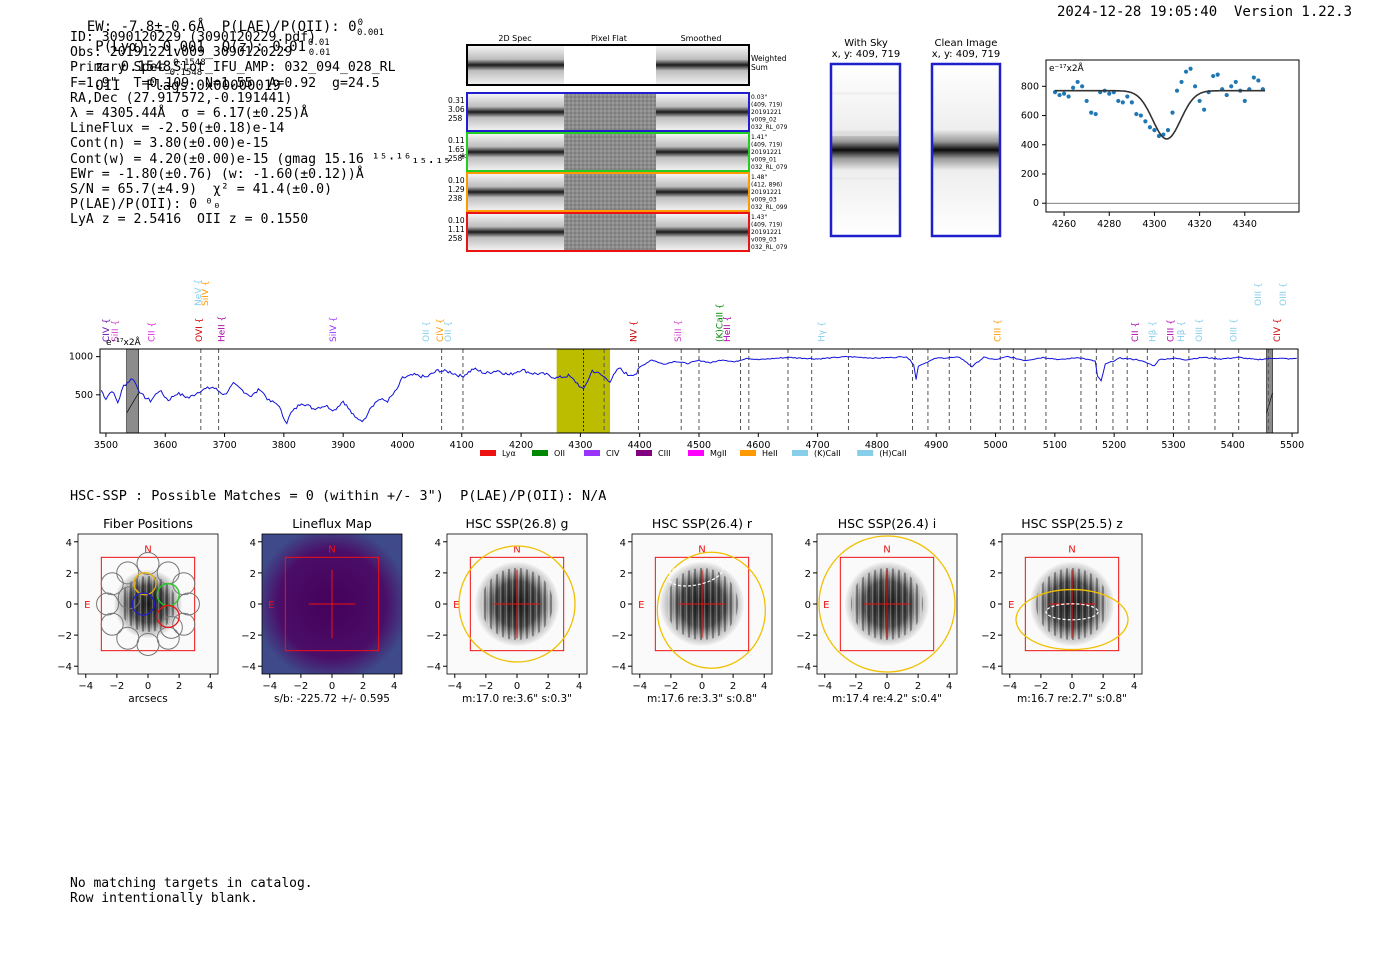 This screenshot has width=1400, height=953. I want to click on fit-plot-frame, so click(1172, 136).